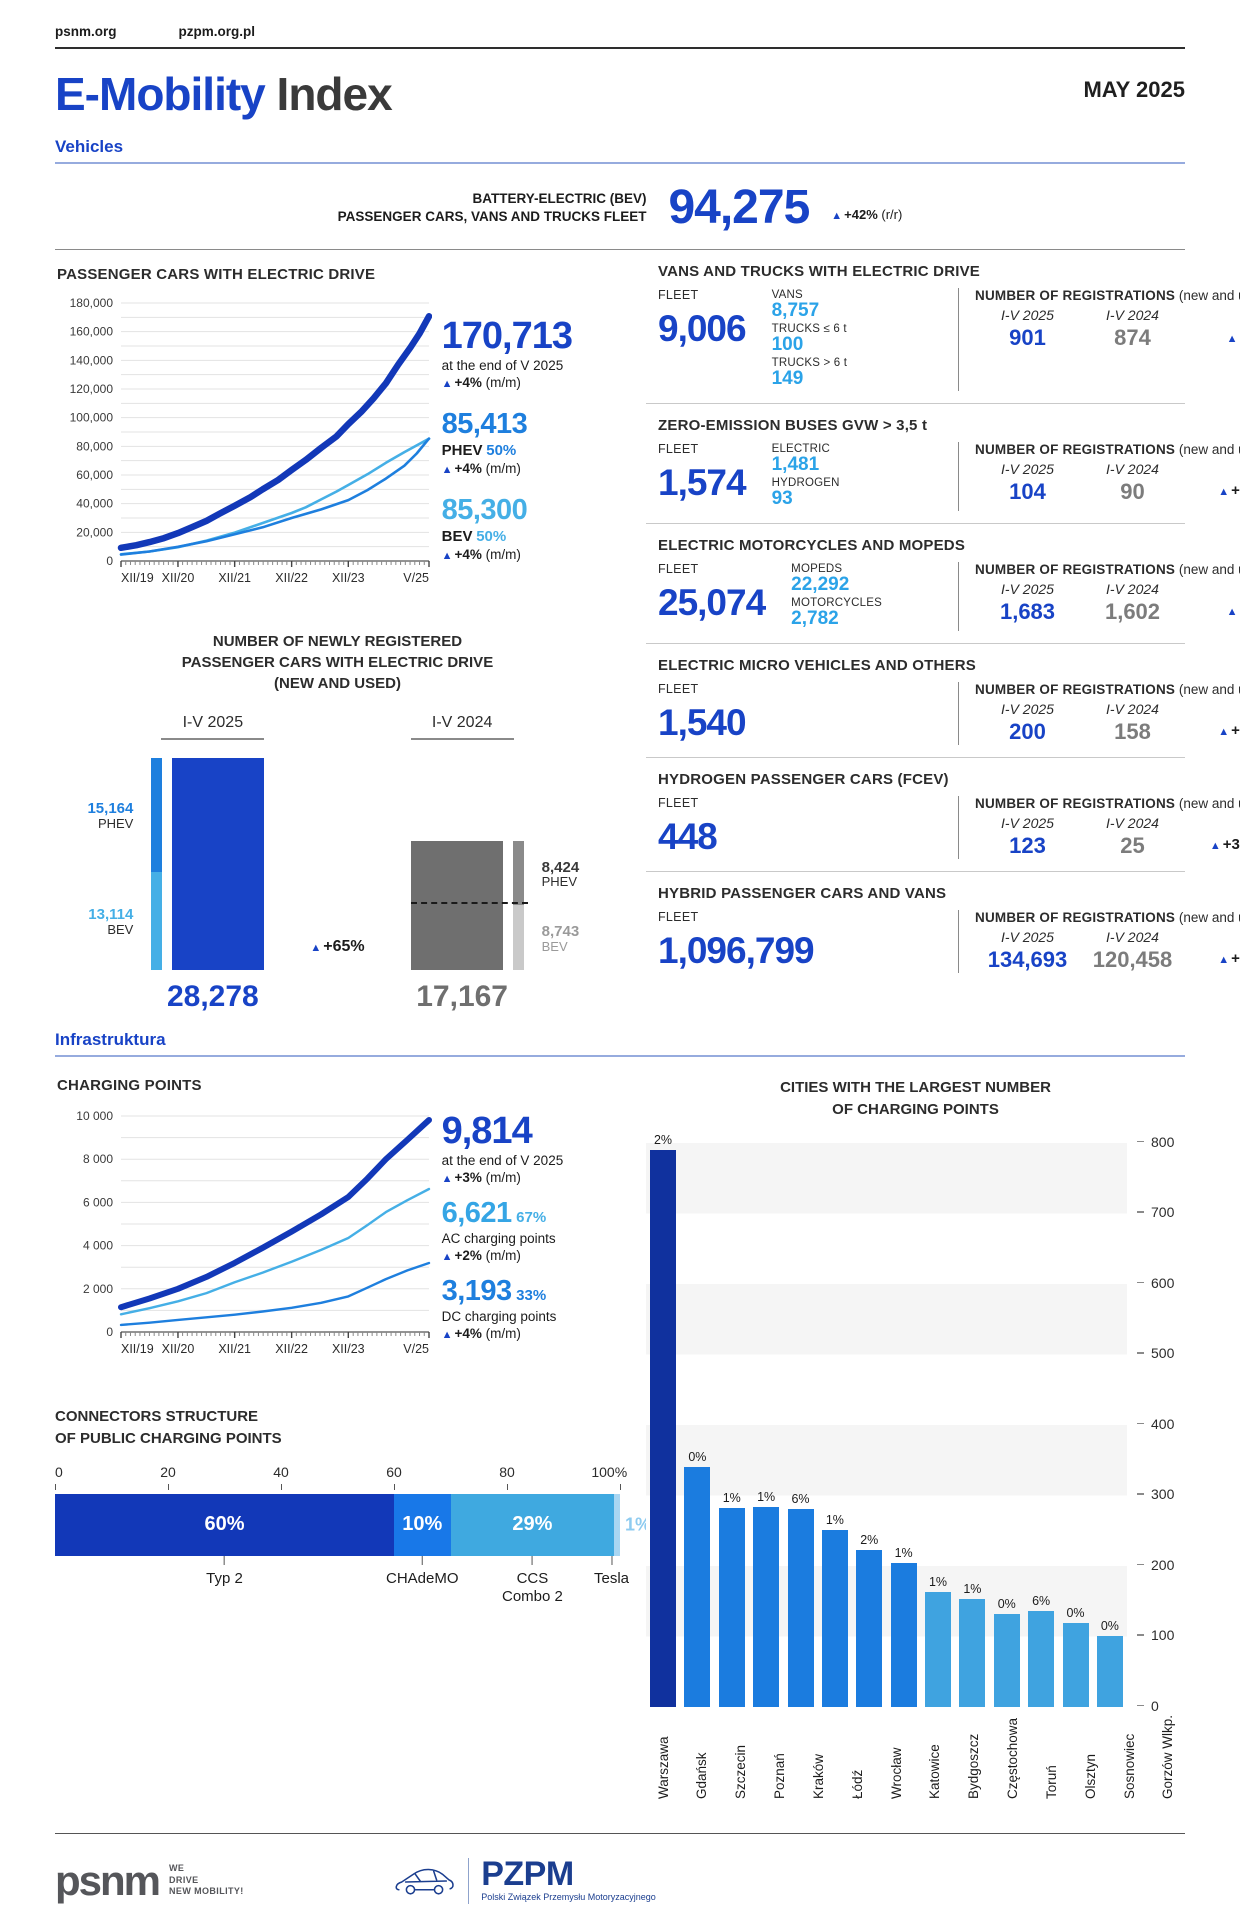 This screenshot has width=1240, height=1924. Describe the element at coordinates (810, 305) in the screenshot. I see `sub-stat: VANS 8,757` at that location.